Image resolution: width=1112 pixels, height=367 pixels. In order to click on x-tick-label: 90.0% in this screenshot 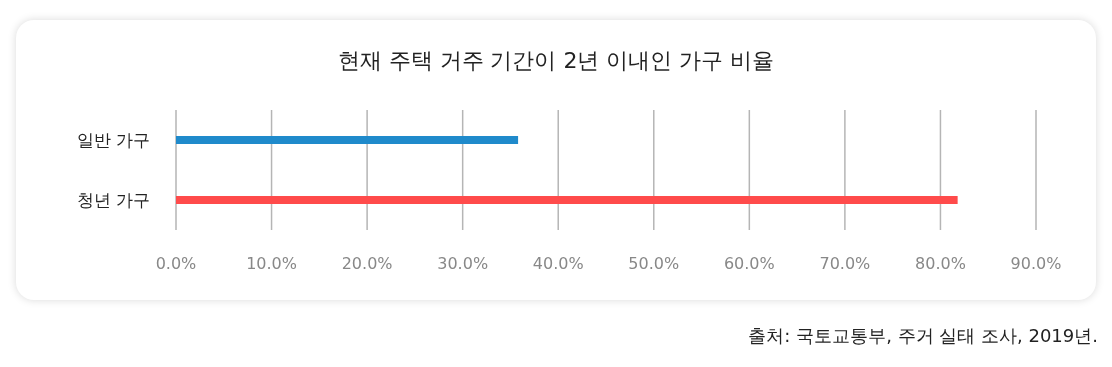, I will do `click(1036, 264)`.